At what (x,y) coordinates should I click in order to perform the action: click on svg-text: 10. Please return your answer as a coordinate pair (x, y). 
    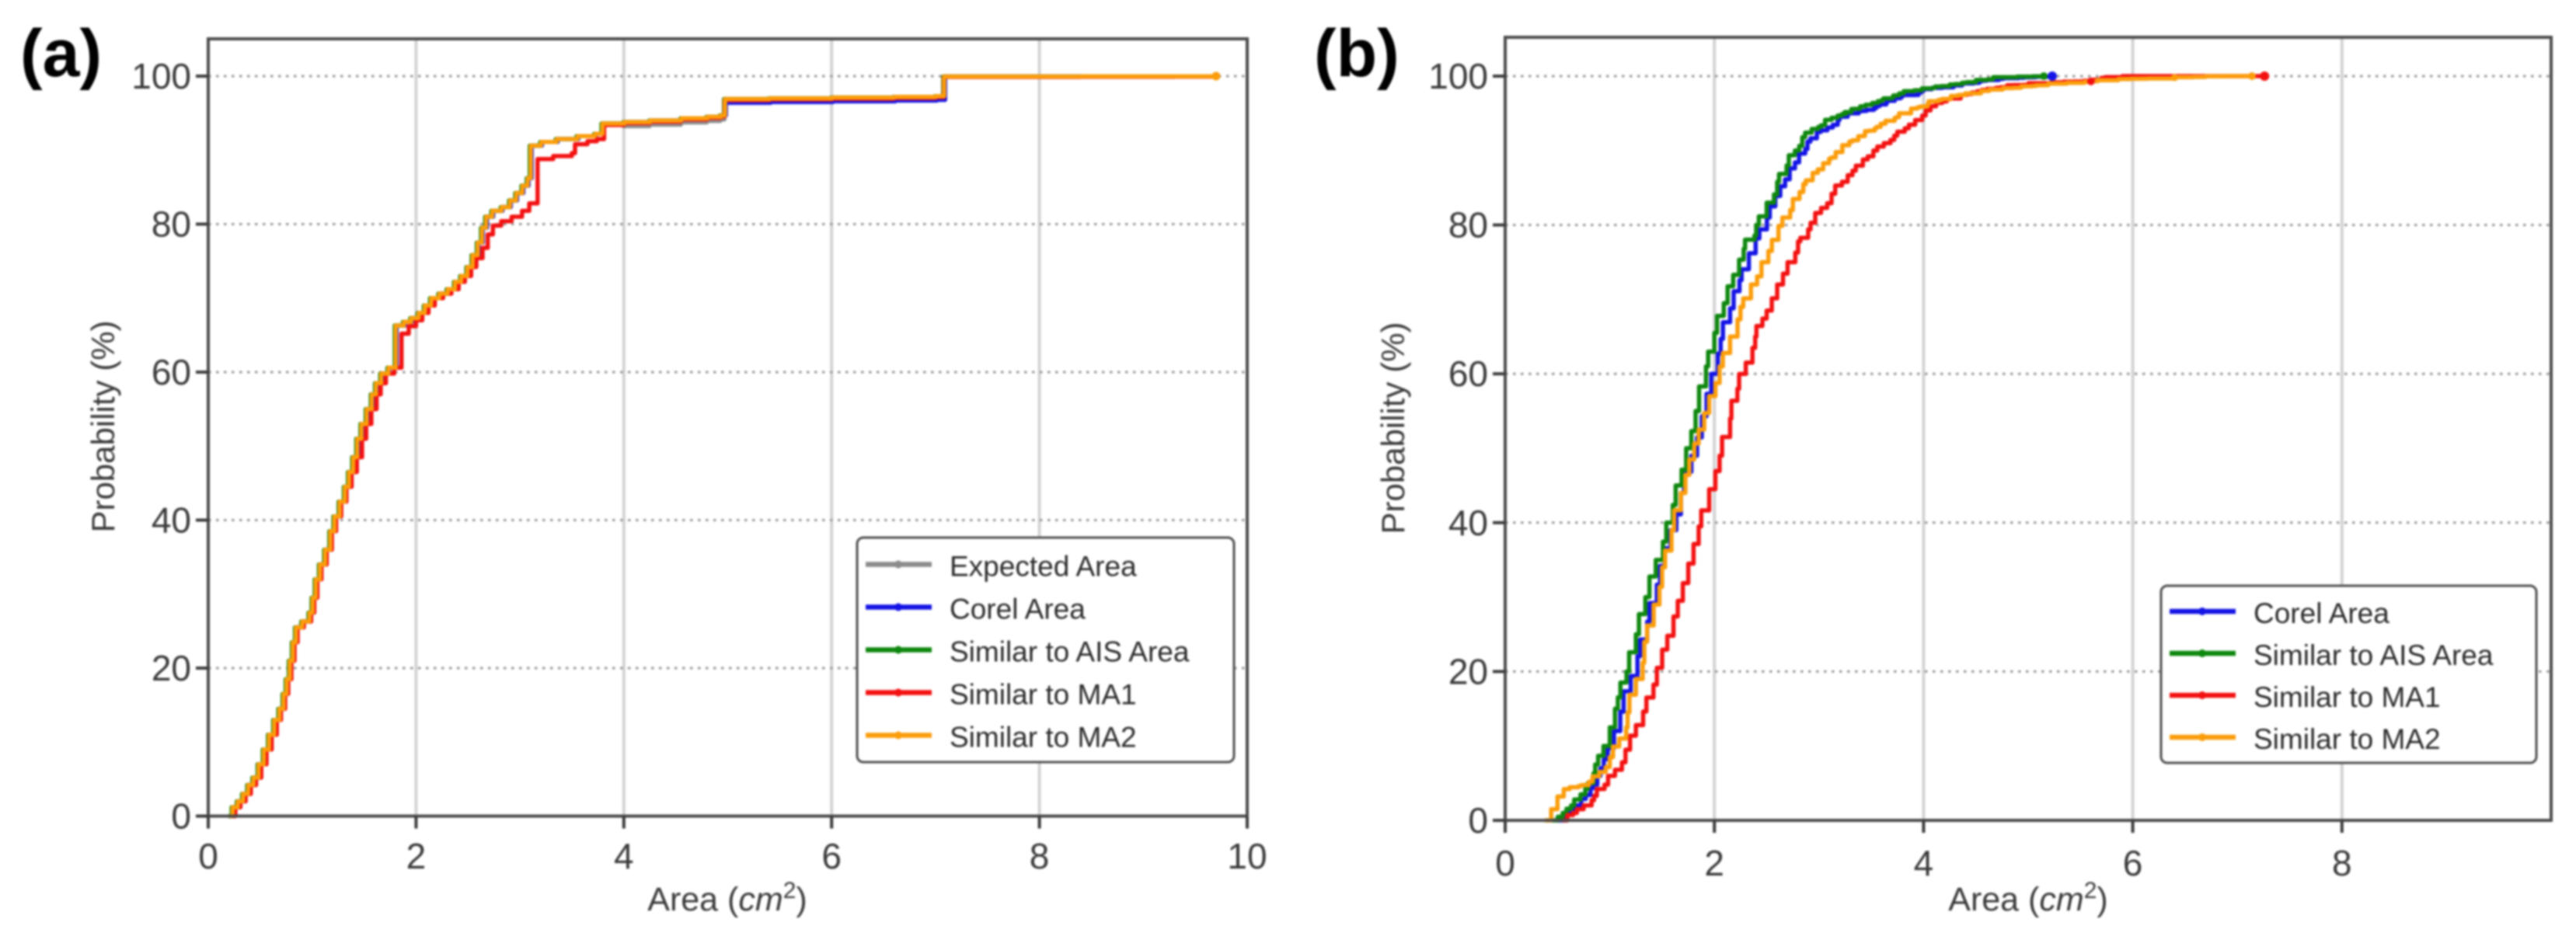
    Looking at the image, I should click on (1247, 856).